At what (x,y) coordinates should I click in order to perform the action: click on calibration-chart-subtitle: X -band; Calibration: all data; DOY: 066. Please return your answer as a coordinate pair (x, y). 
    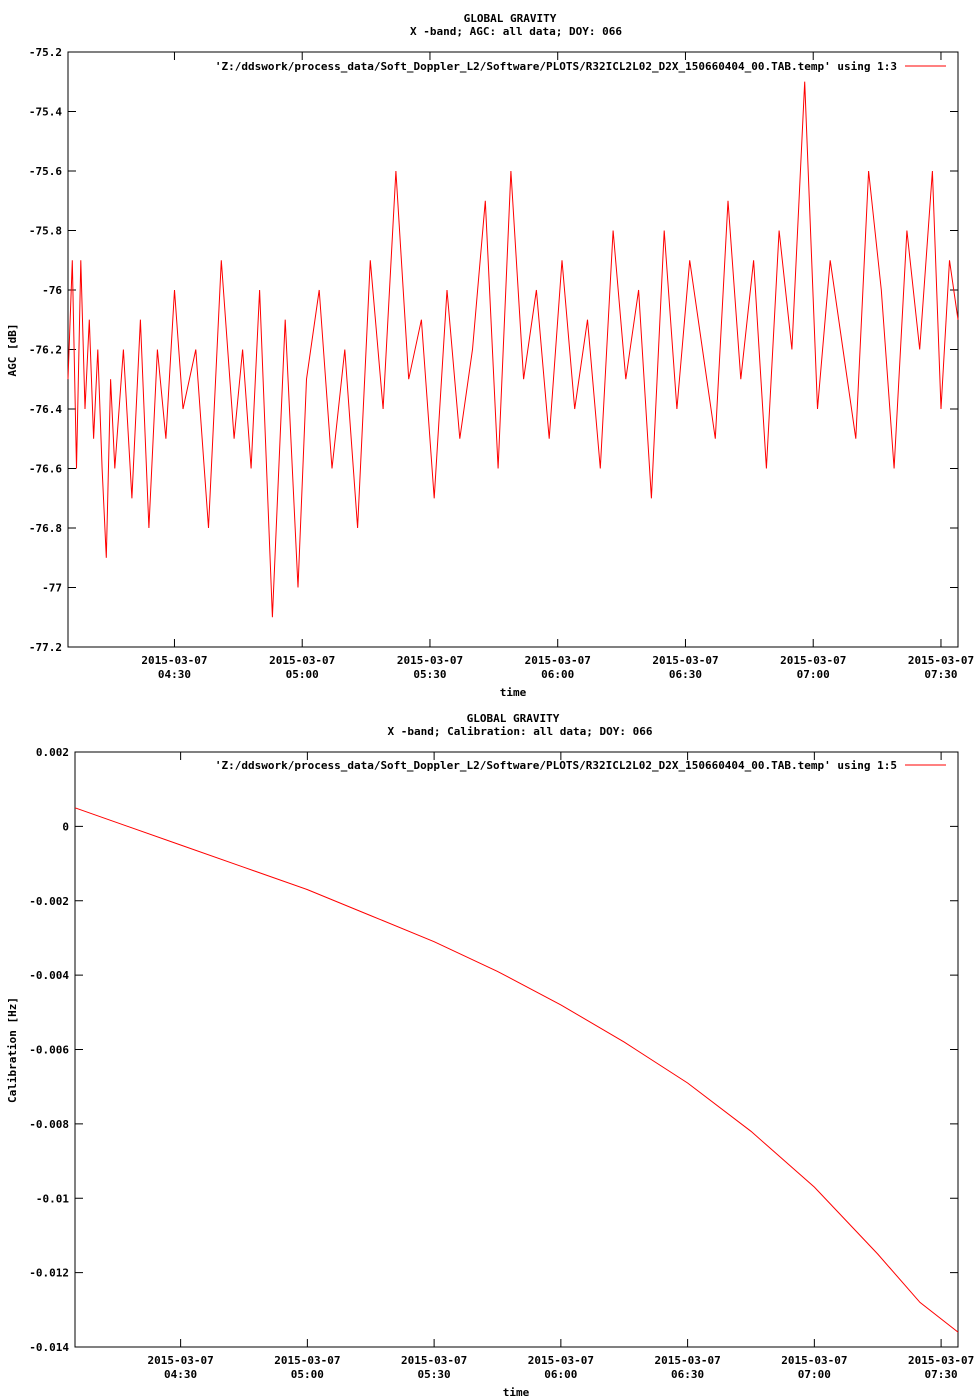
    Looking at the image, I should click on (520, 731).